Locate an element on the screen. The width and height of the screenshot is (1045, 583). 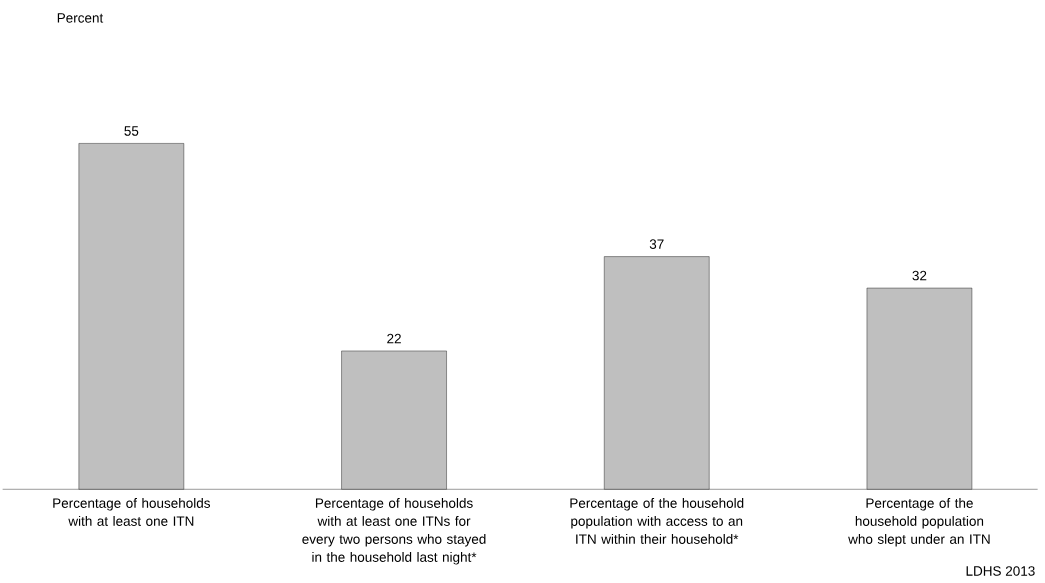
text: Percent is located at coordinates (80, 18).